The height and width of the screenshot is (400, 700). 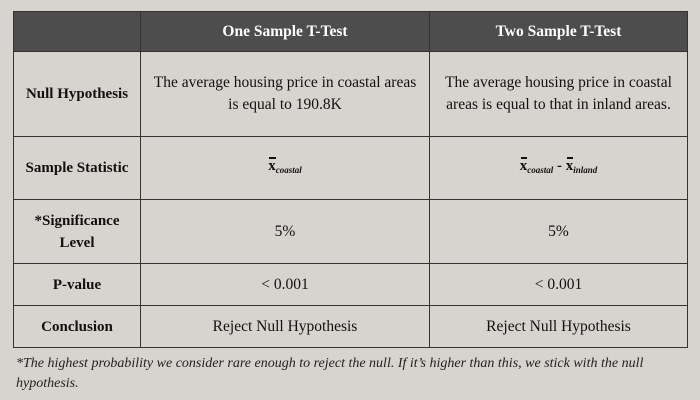 I want to click on statistic-xbar-coastal: xcoastal, so click(x=285, y=166).